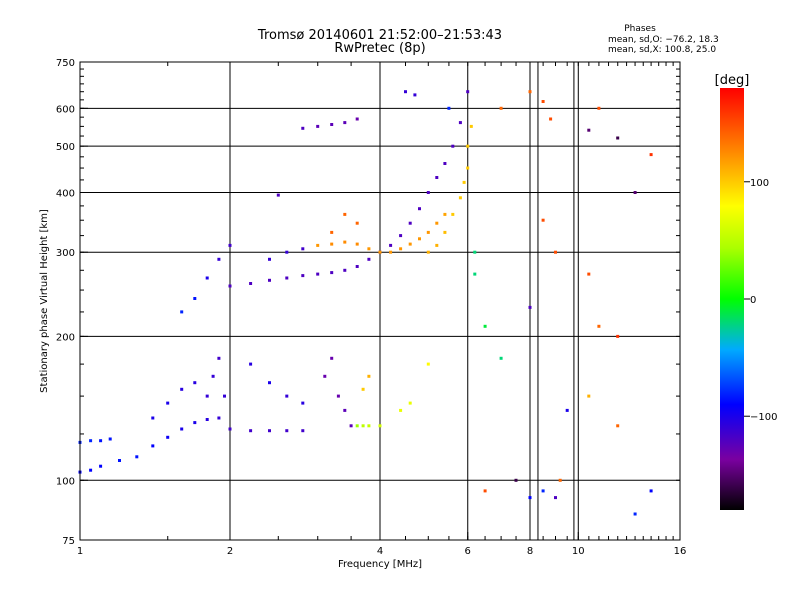  Describe the element at coordinates (65, 481) in the screenshot. I see `y-tick-label: 100` at that location.